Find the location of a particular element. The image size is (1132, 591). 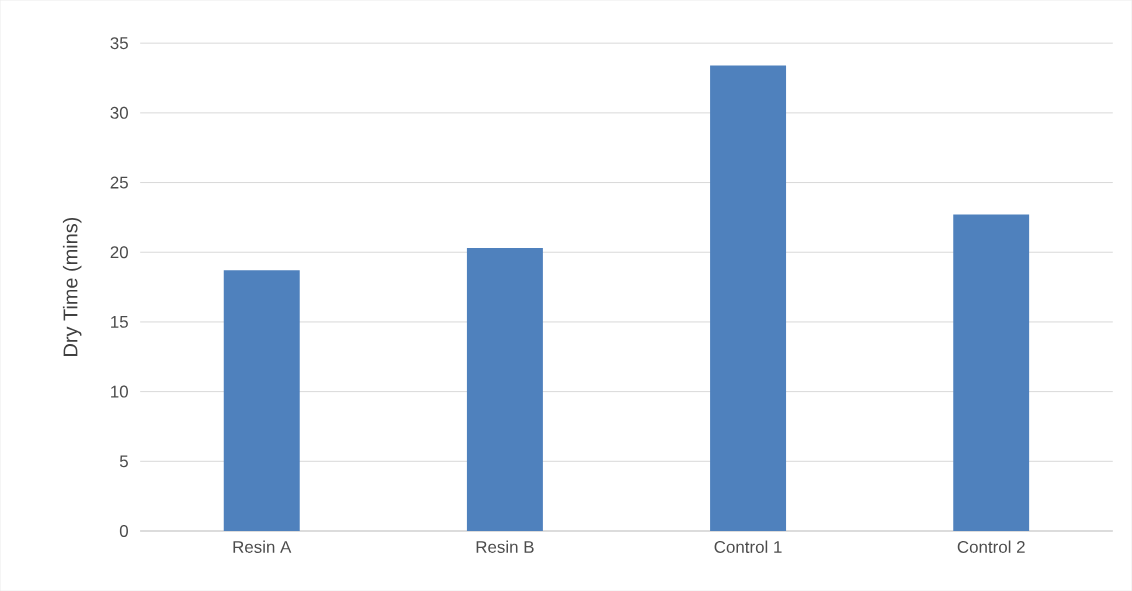

x-tick-label: Resin A is located at coordinates (262, 546).